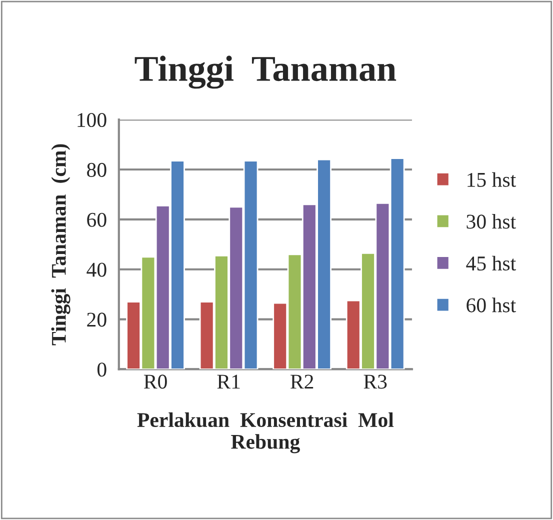 The width and height of the screenshot is (553, 520). Describe the element at coordinates (492, 179) in the screenshot. I see `legend-label: 15 hst` at that location.